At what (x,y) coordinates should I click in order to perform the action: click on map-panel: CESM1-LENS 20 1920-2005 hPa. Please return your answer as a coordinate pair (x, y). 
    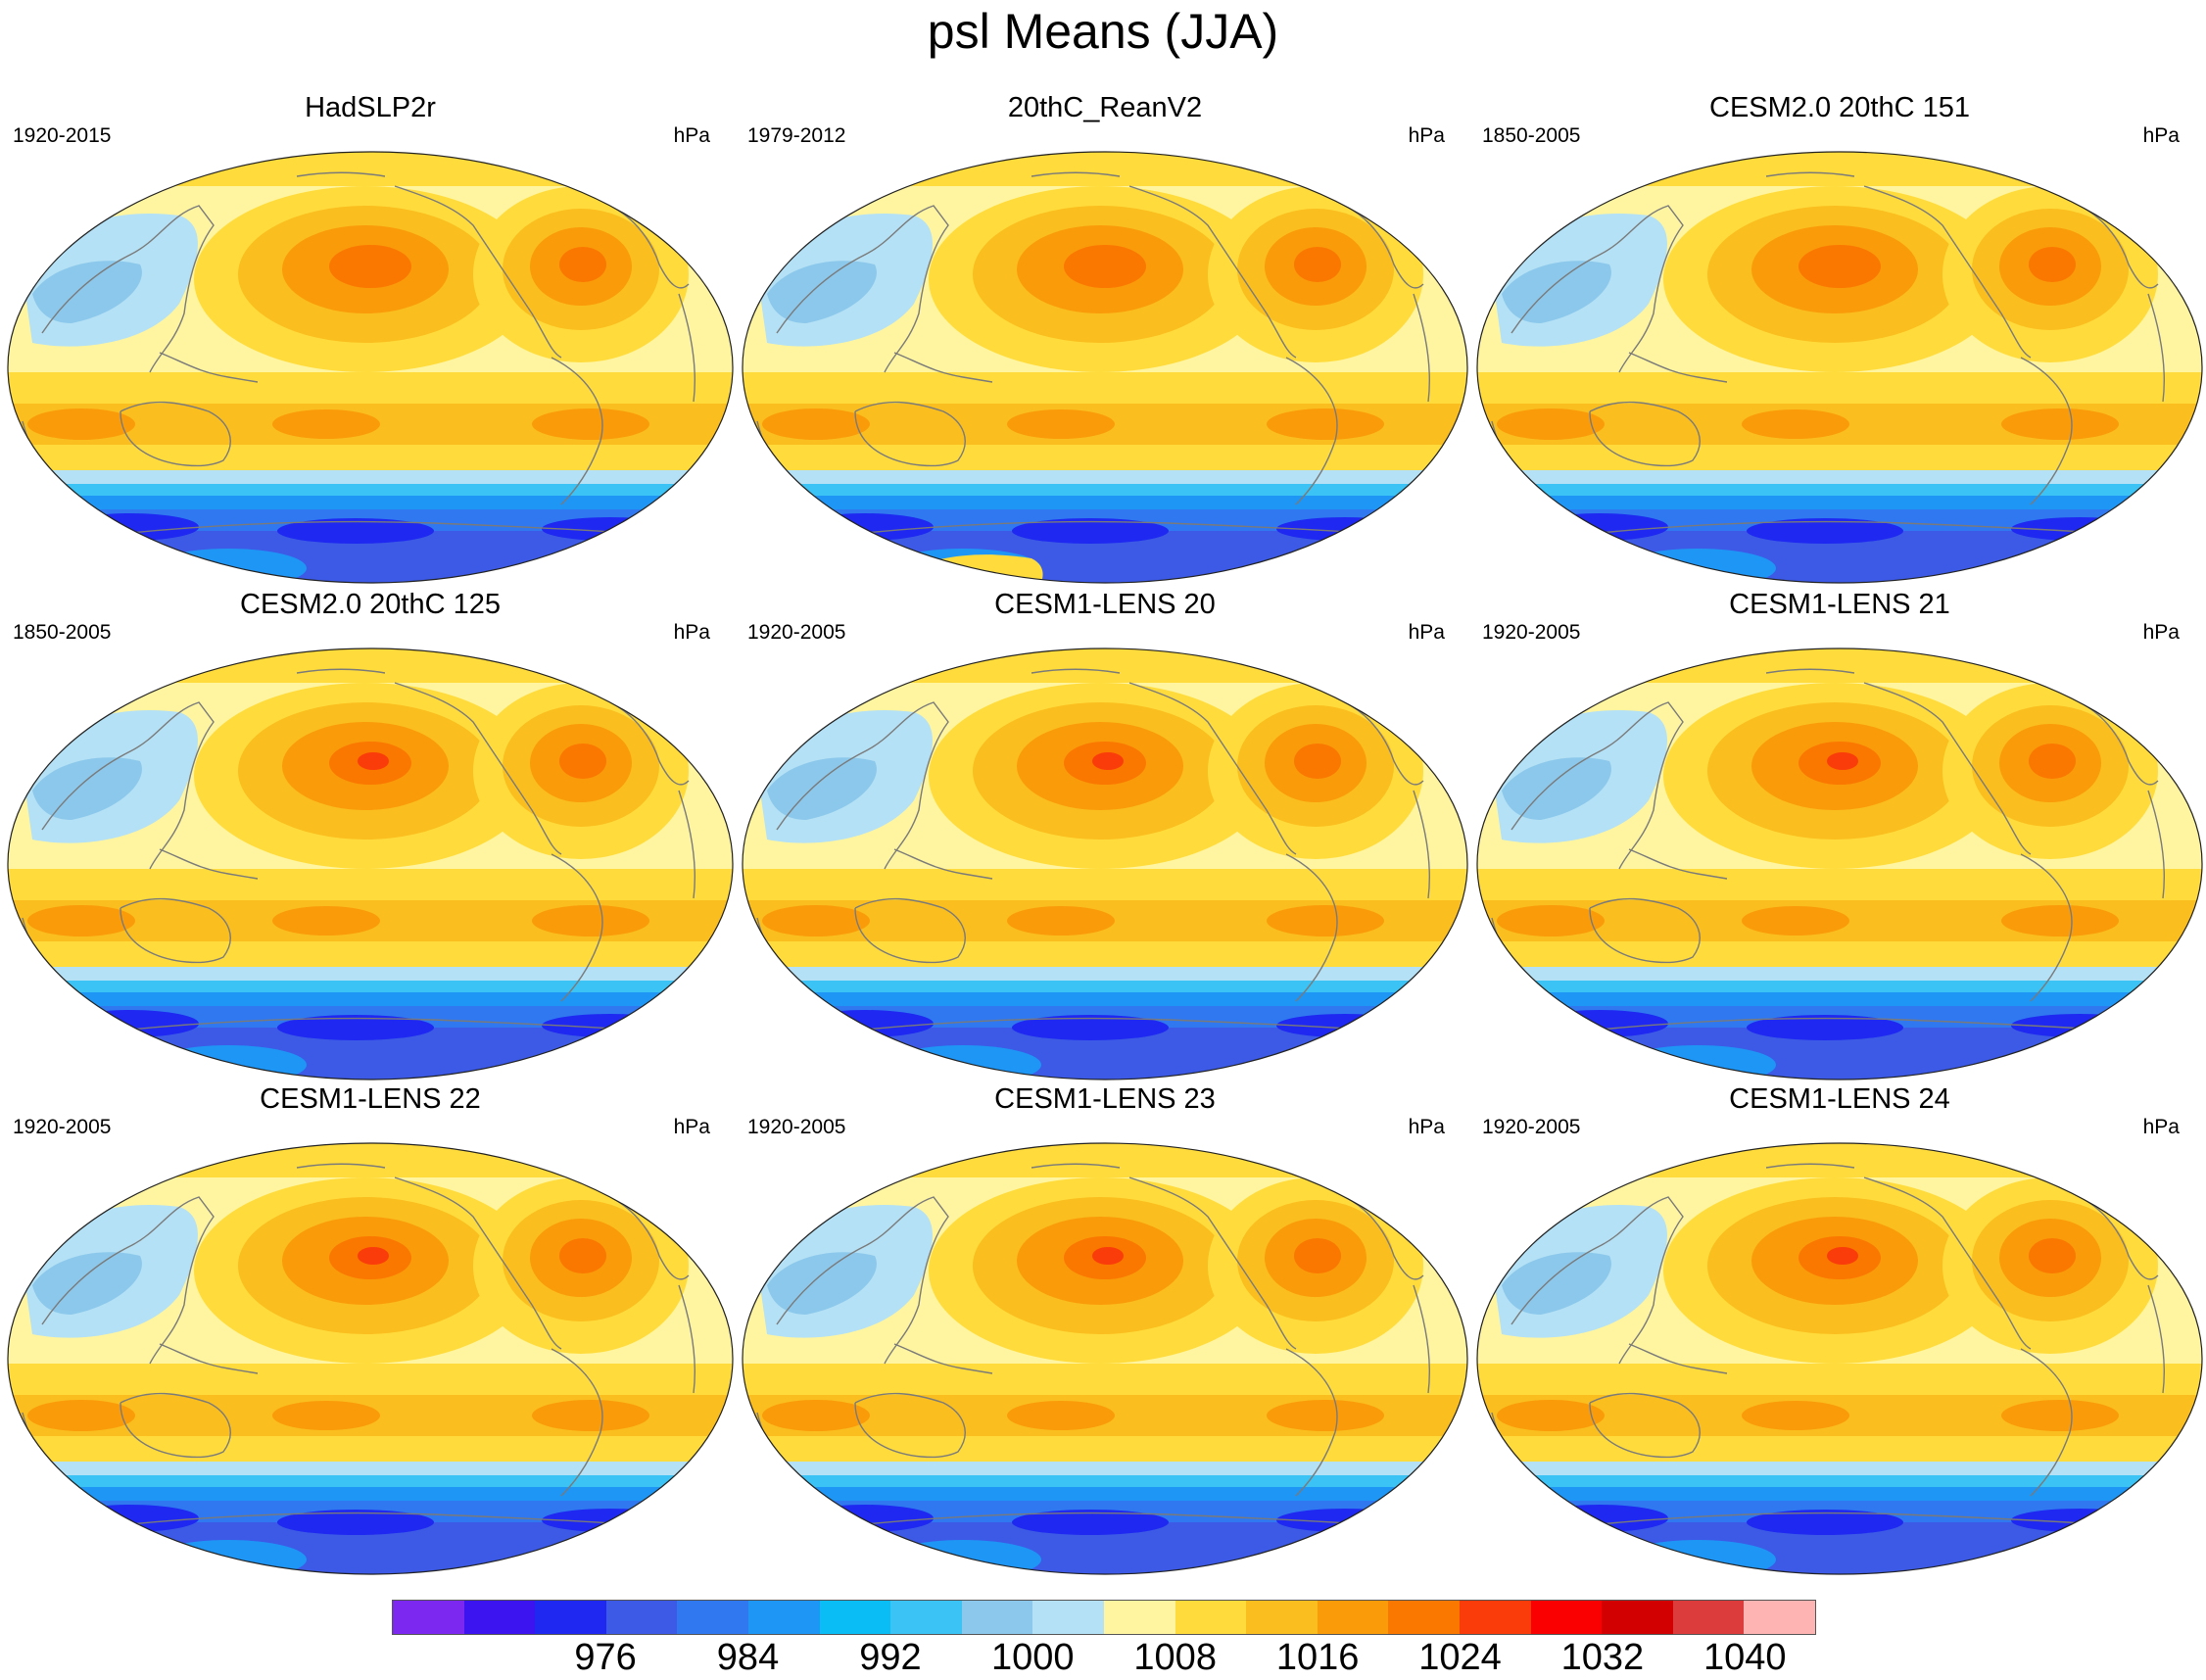
    Looking at the image, I should click on (1105, 842).